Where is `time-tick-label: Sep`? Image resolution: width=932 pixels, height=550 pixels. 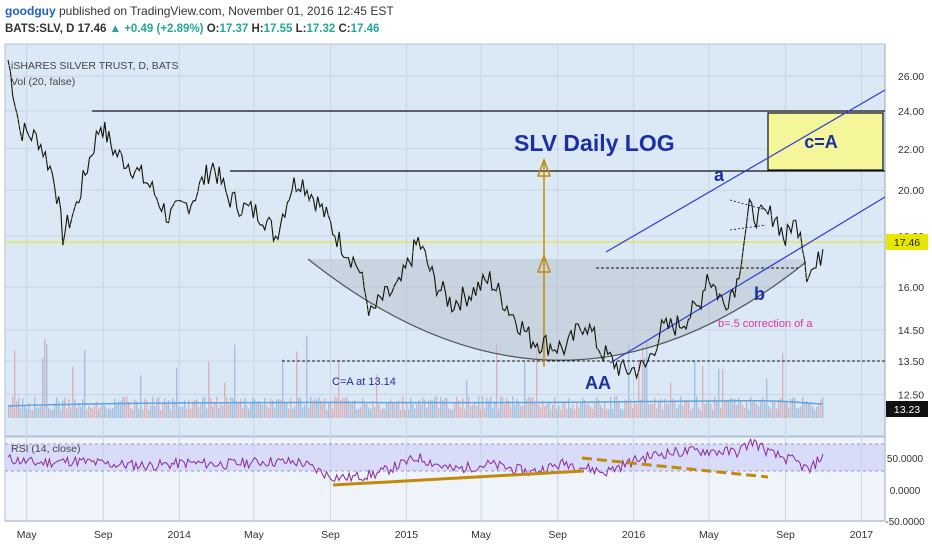 time-tick-label: Sep is located at coordinates (557, 535).